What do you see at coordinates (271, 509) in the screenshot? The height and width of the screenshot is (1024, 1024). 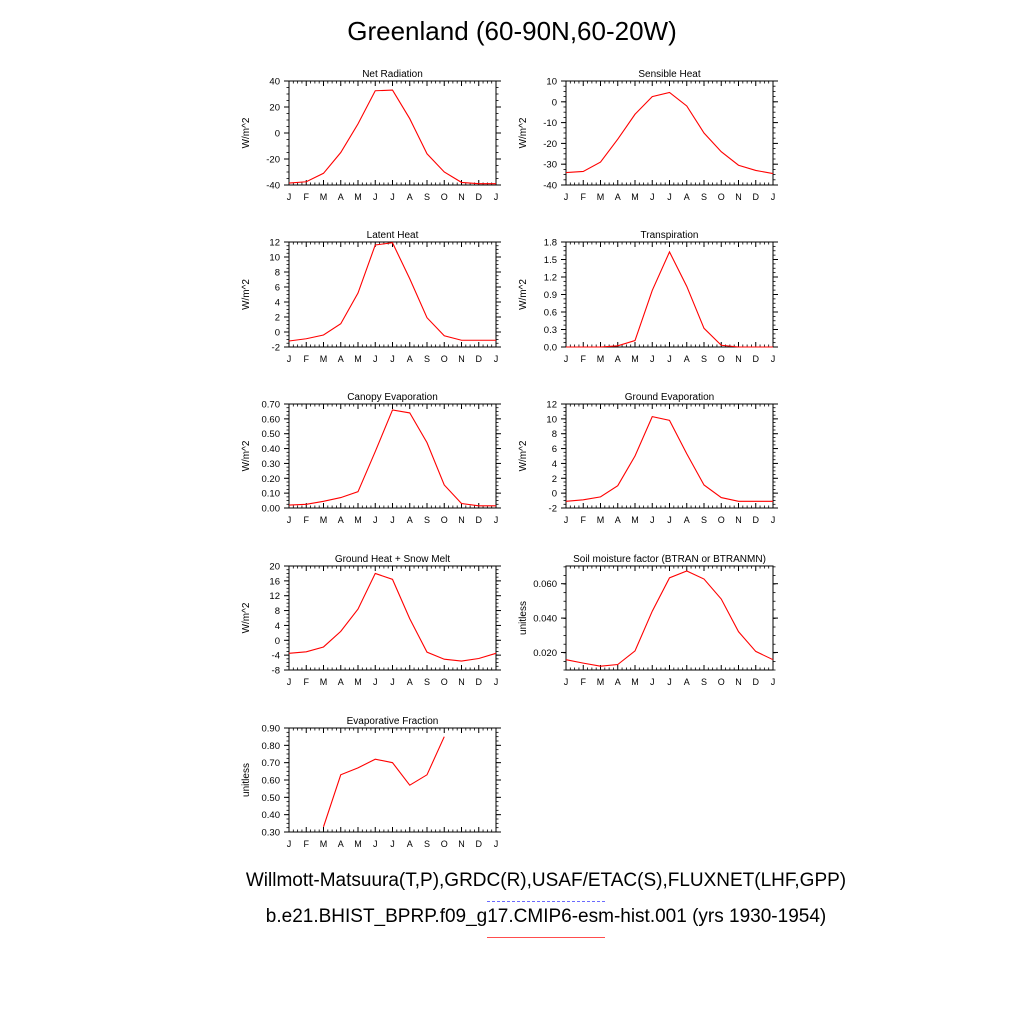 I see `chart-canopy-evaporation-ytick-label: 0.00` at bounding box center [271, 509].